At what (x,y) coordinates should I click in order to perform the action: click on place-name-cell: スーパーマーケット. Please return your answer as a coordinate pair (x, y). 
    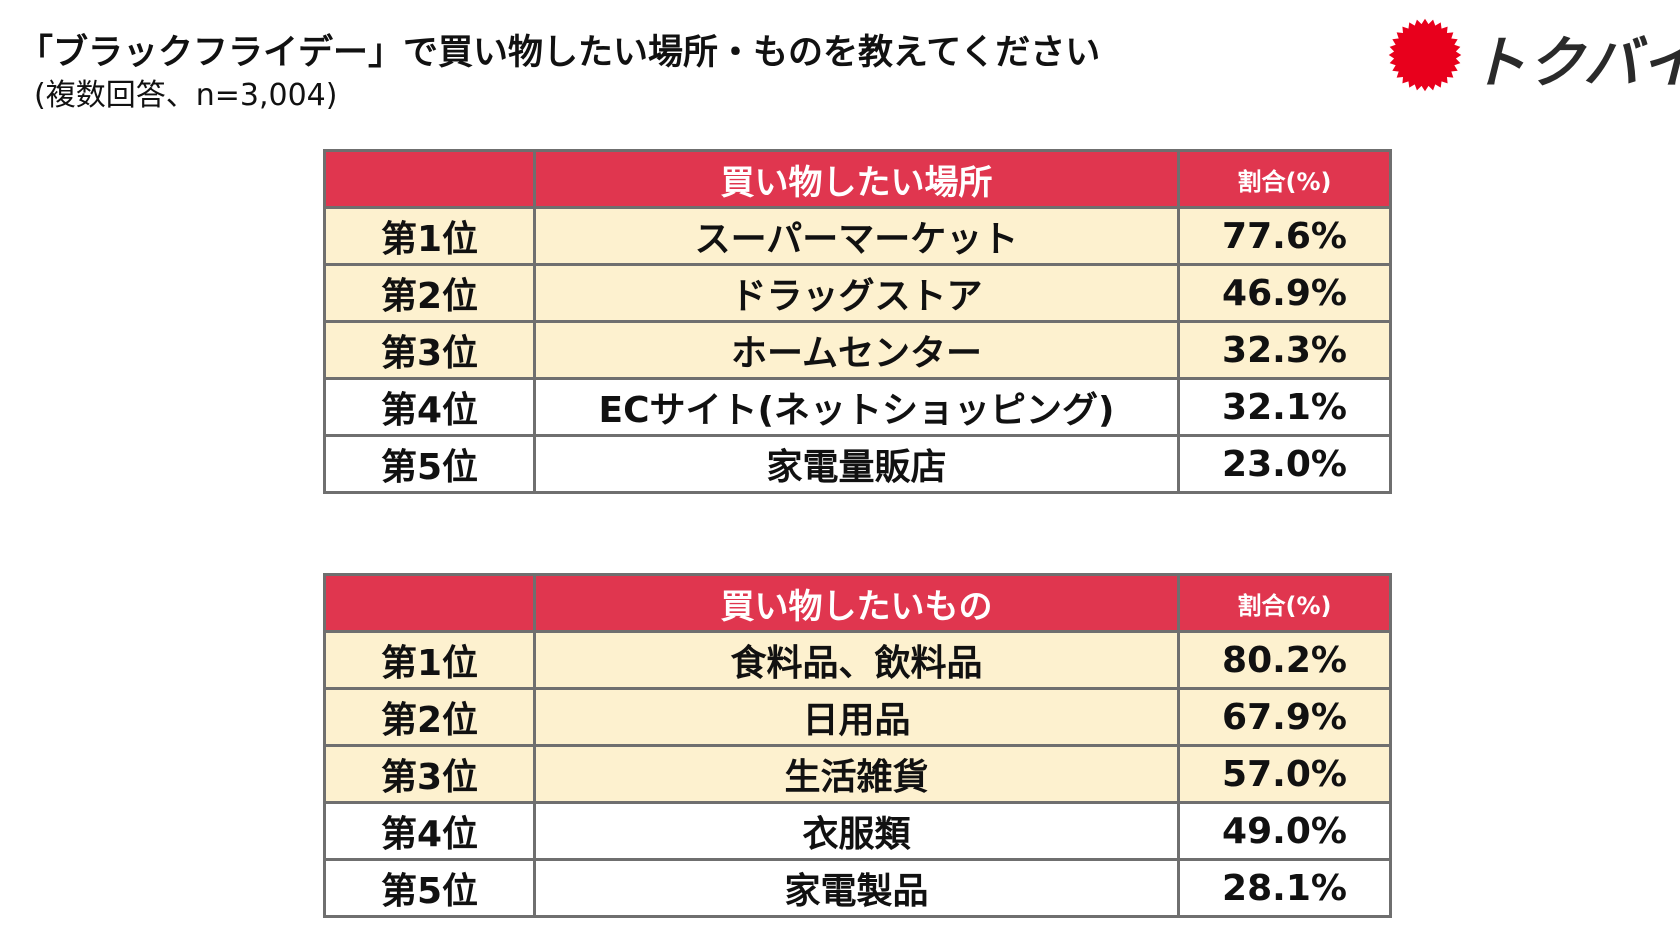
    Looking at the image, I should click on (856, 236).